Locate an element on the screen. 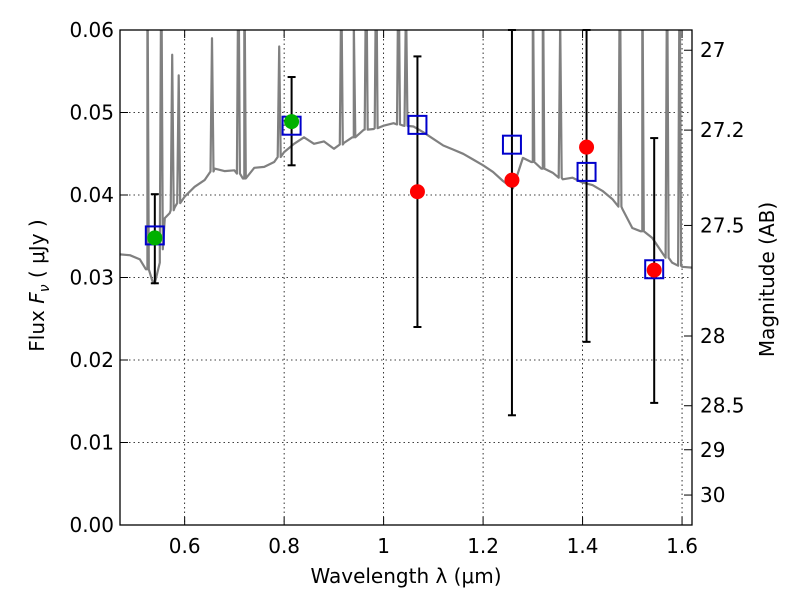 This screenshot has height=600, width=800. y-tick-label: 0.05 is located at coordinates (91, 113).